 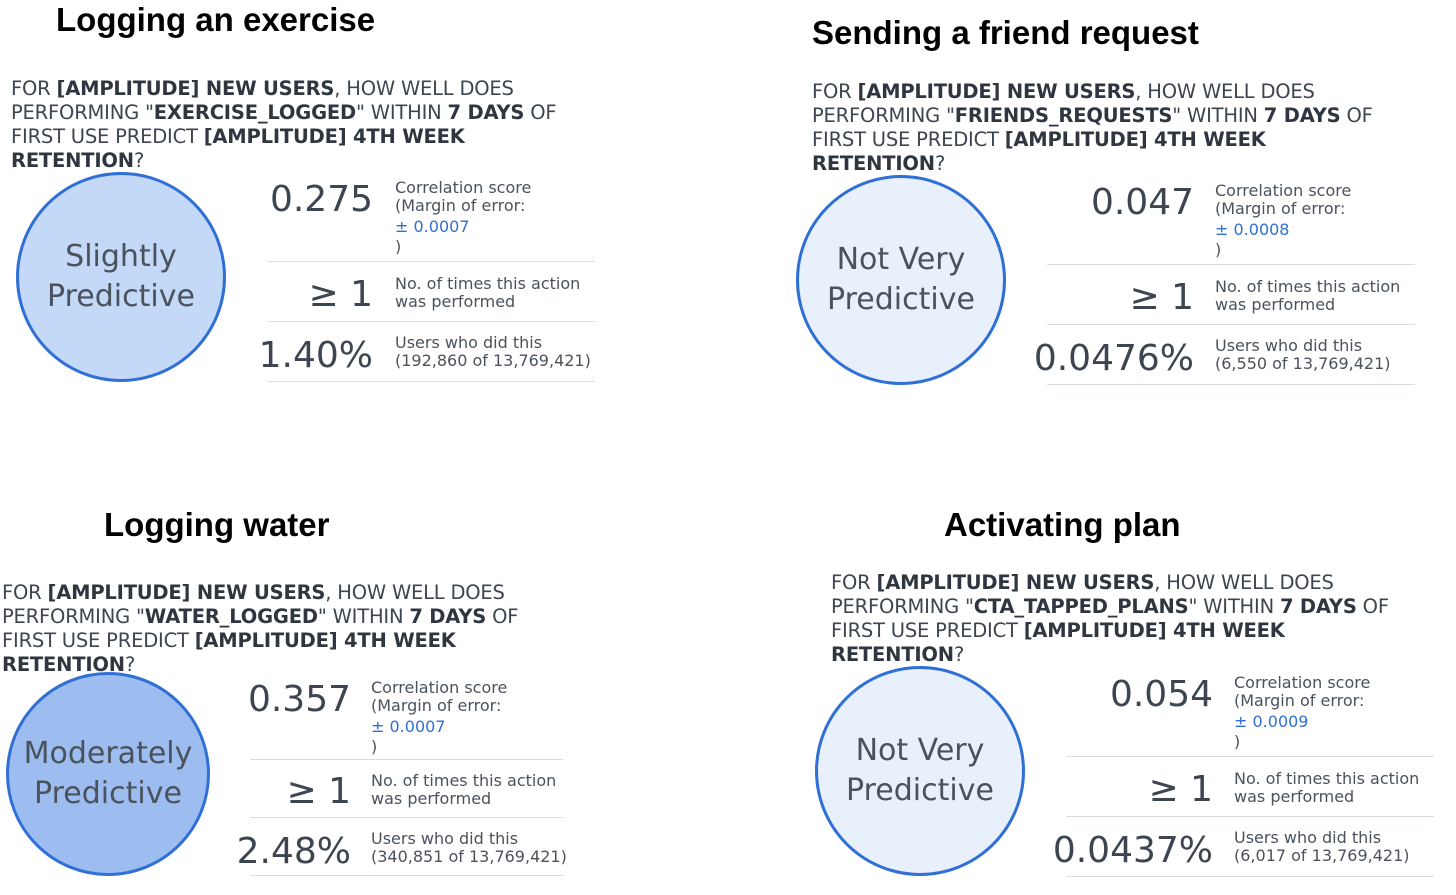 I want to click on users-percent: 0.0437%, so click(x=1132, y=850).